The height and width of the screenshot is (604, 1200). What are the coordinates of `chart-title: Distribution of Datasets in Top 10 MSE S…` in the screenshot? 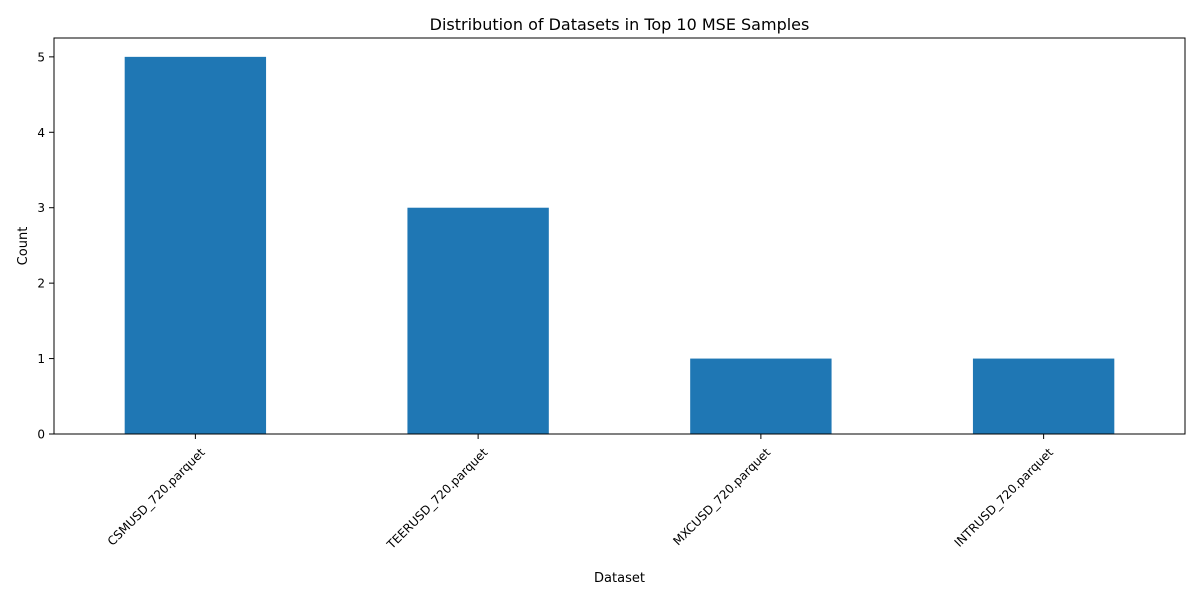 It's located at (620, 24).